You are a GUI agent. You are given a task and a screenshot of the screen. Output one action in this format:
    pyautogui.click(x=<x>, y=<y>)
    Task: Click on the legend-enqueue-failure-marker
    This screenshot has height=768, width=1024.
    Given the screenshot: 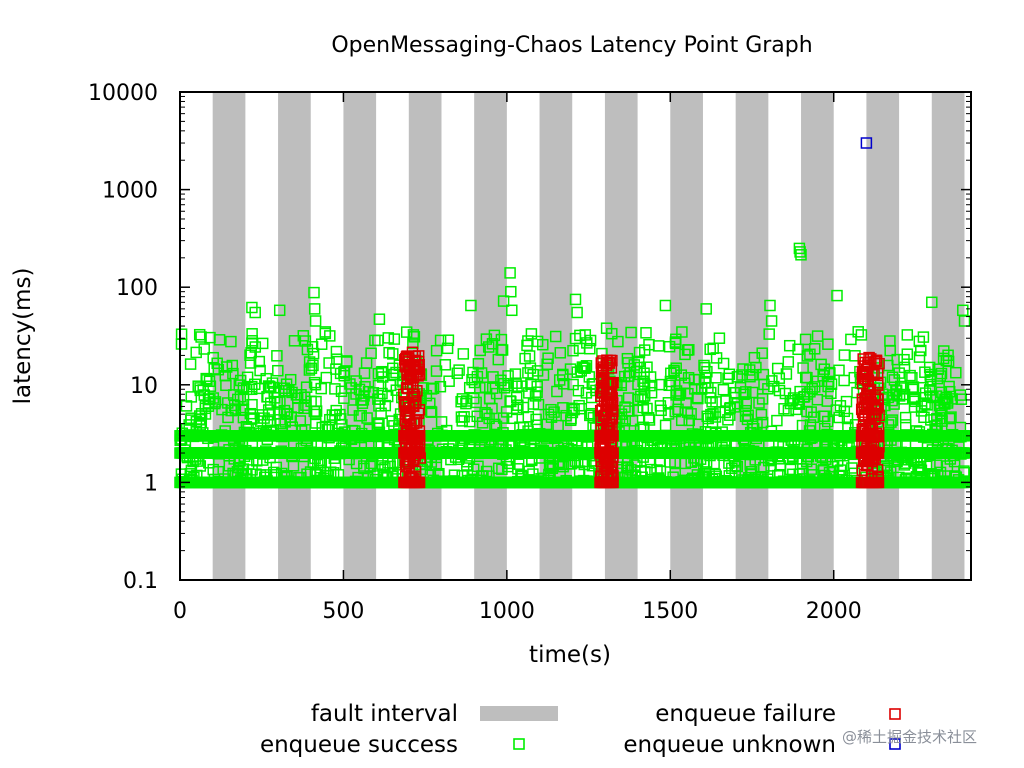 What is the action you would take?
    pyautogui.click(x=895, y=714)
    